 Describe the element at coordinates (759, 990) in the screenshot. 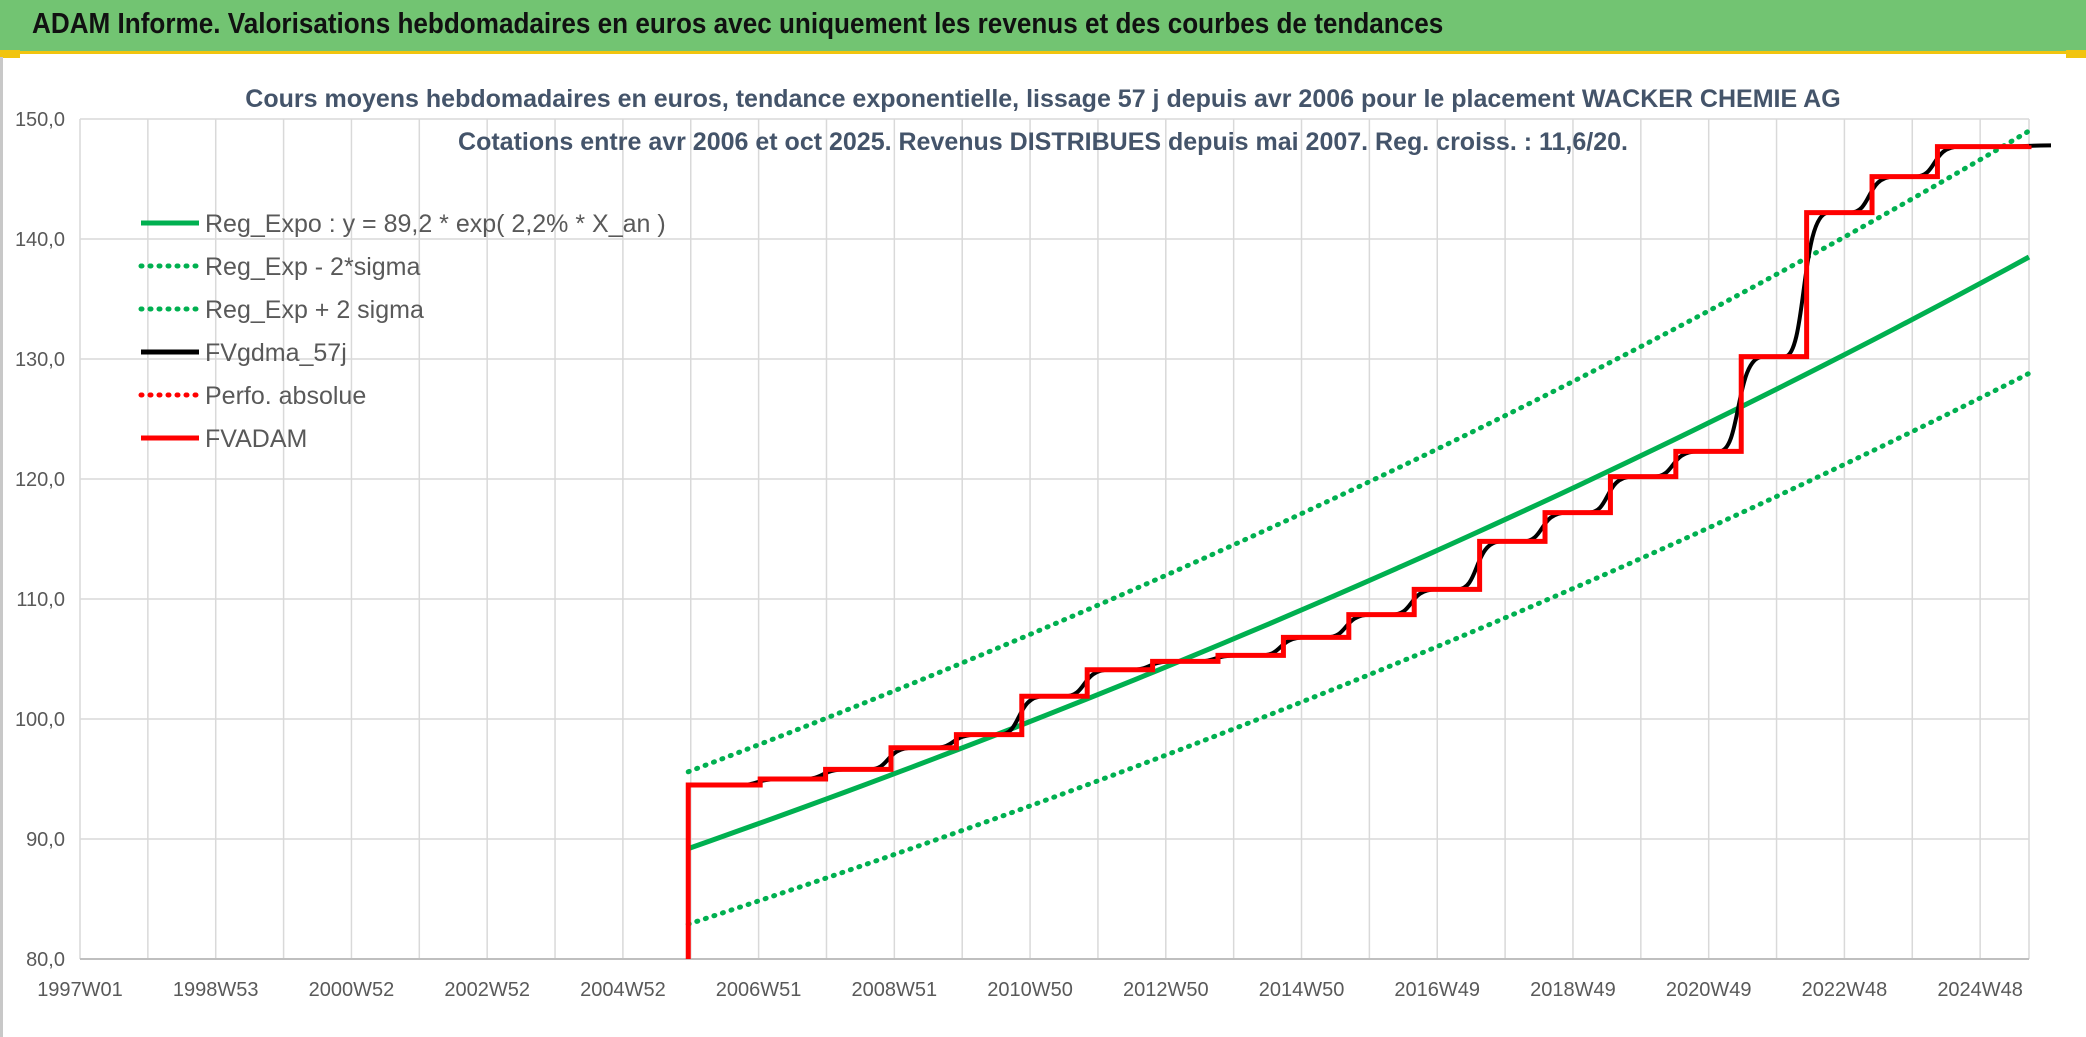

I see `x-tick-label: 2006W51` at that location.